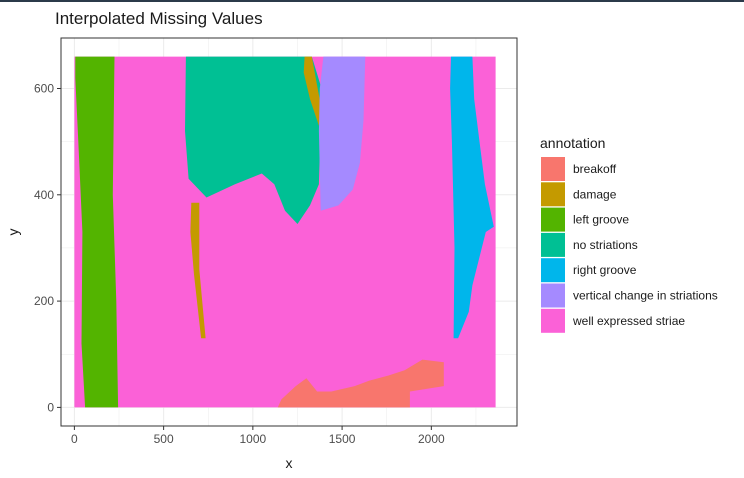  I want to click on region-vertical-change-in-striations, so click(342, 133).